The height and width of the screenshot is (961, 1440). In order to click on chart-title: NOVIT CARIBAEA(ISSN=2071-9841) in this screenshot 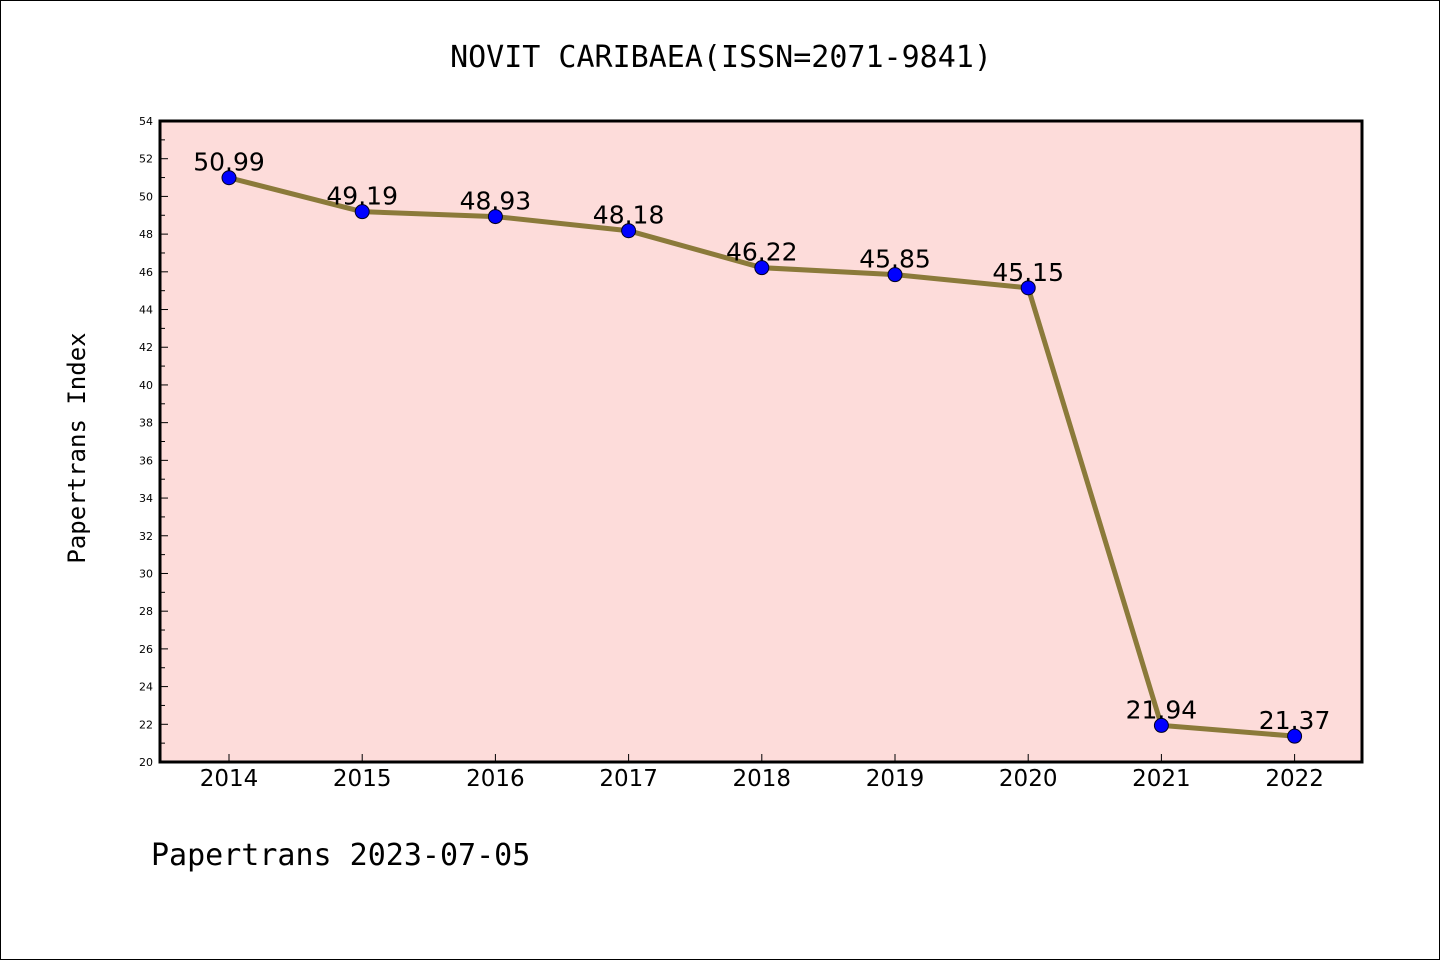, I will do `click(721, 57)`.